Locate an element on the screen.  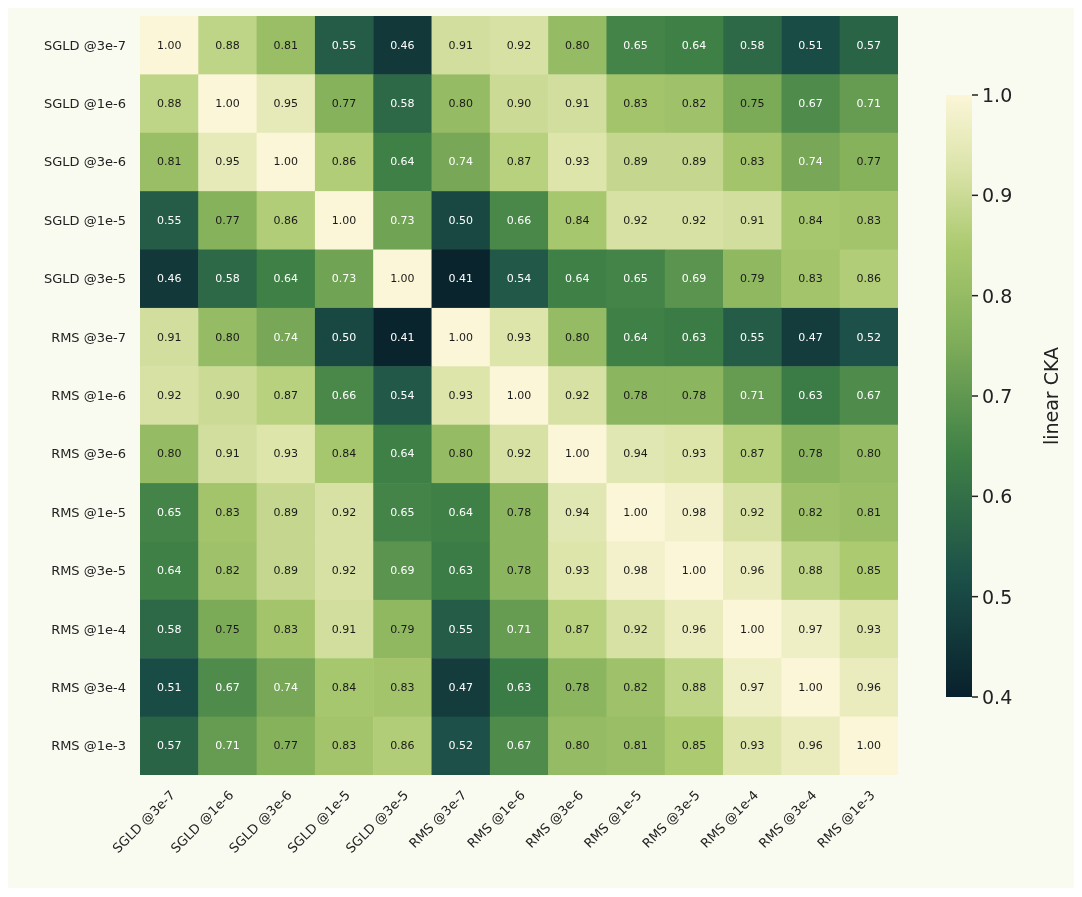
y-tick-label: SGLD @3e-7 is located at coordinates (85, 45).